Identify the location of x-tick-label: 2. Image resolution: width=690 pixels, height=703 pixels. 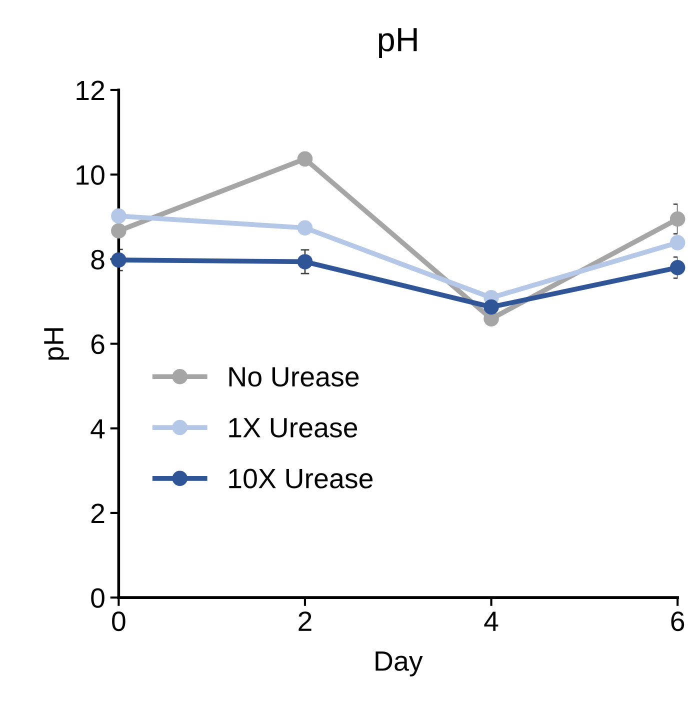
(305, 621).